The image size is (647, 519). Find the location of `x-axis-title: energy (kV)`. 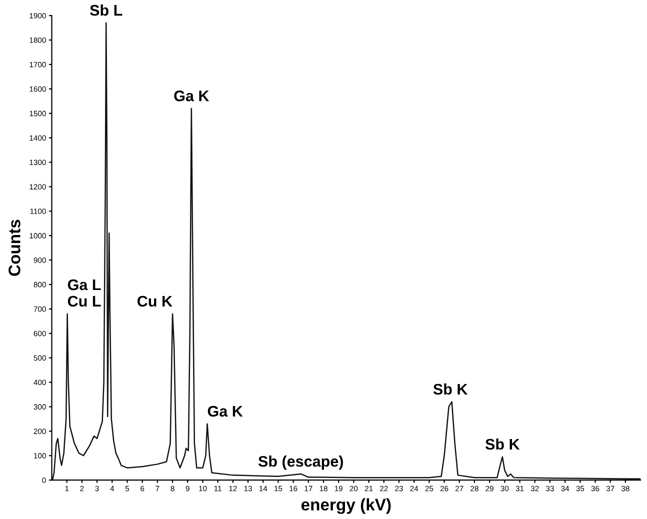

x-axis-title: energy (kV) is located at coordinates (346, 506).